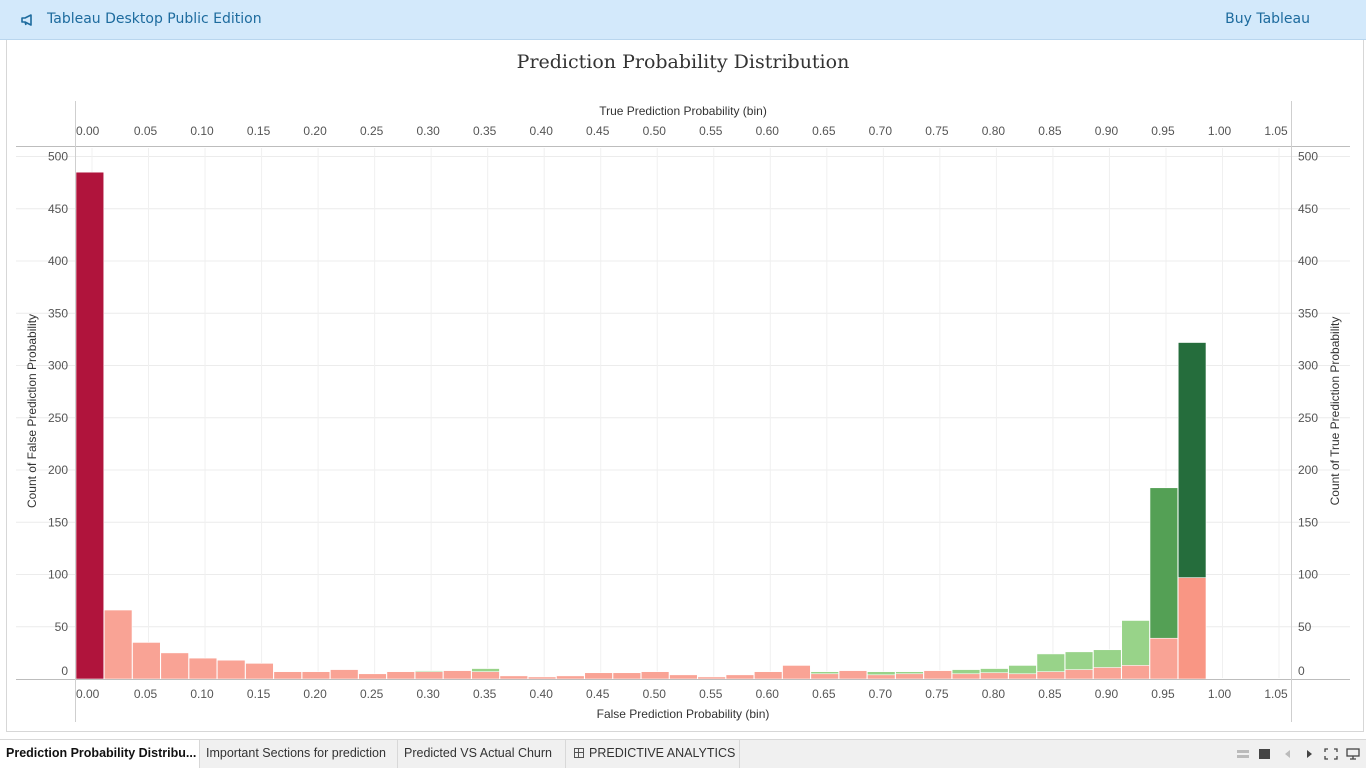  I want to click on y-axis-title-right: Count of True Prediction Probability, so click(1335, 411).